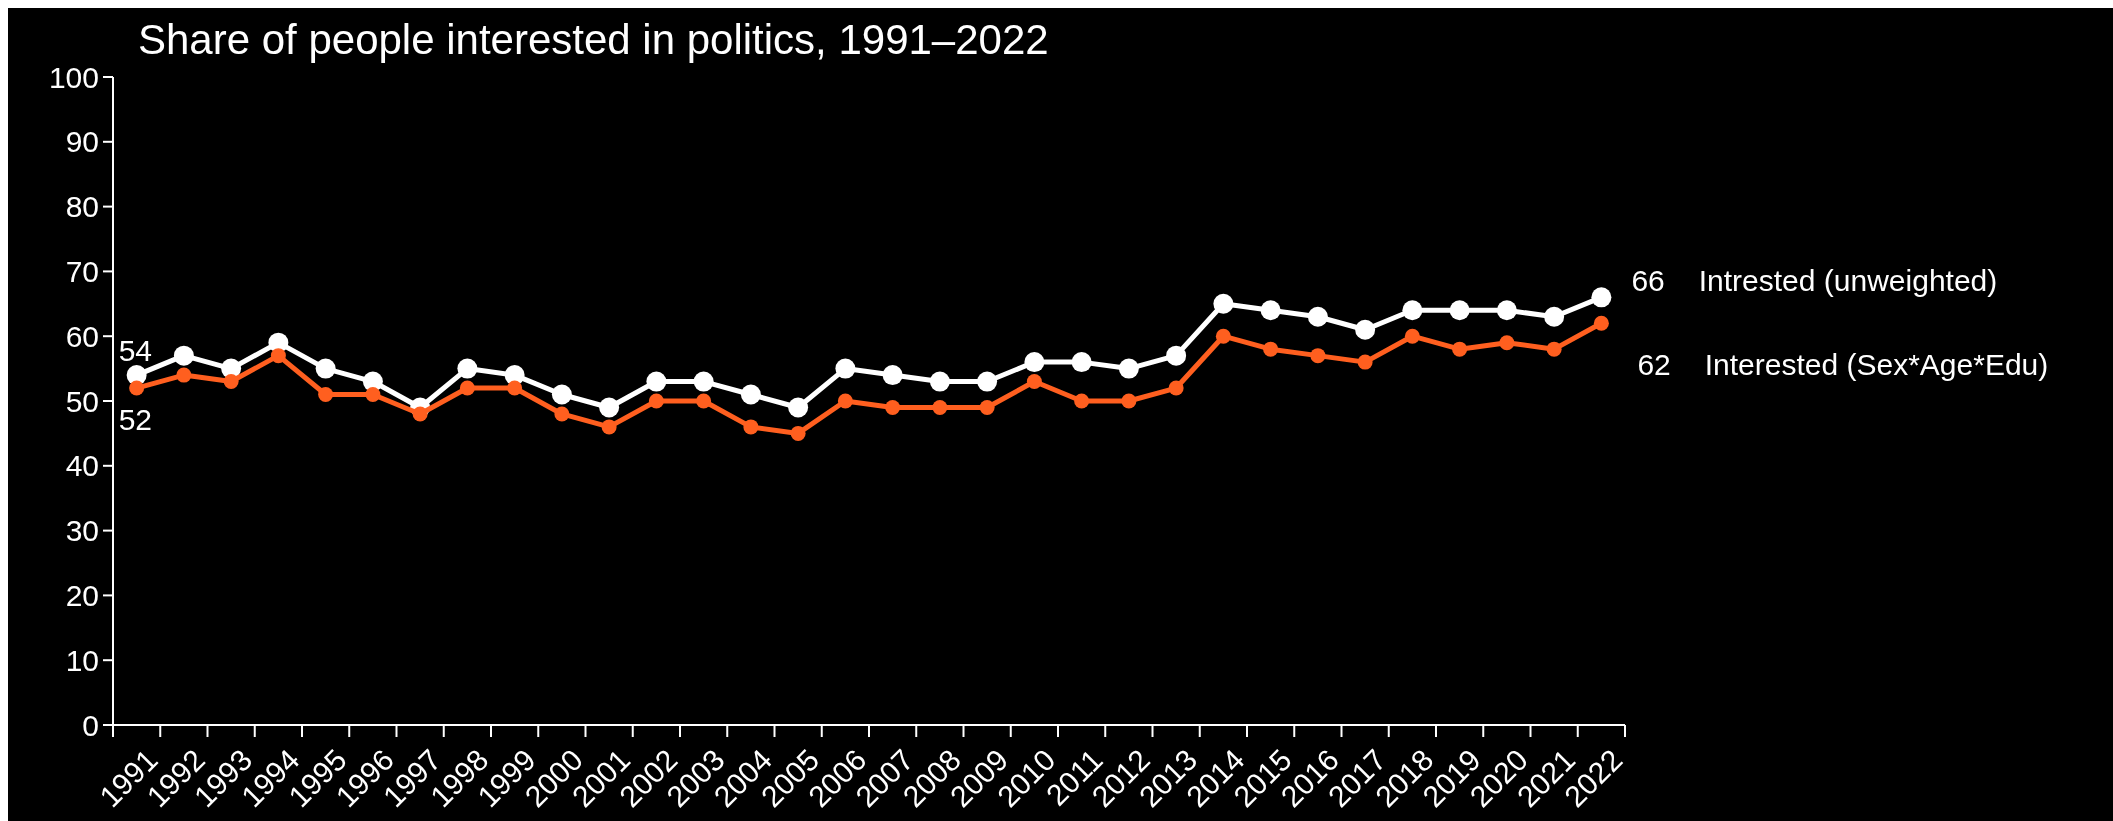  I want to click on y-tick-label: 70, so click(82, 271).